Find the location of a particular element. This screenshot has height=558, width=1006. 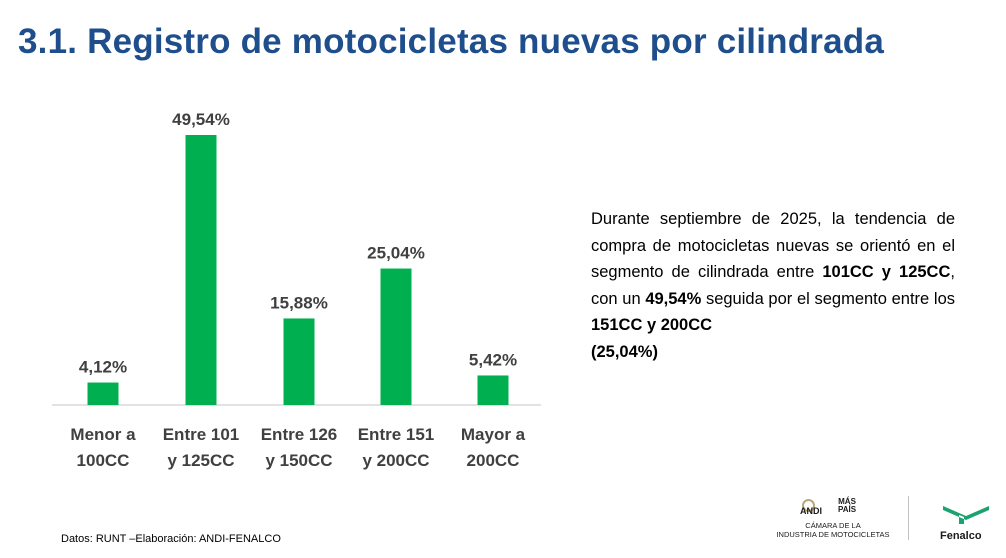

category-label-4-1: 200CC is located at coordinates (493, 460).